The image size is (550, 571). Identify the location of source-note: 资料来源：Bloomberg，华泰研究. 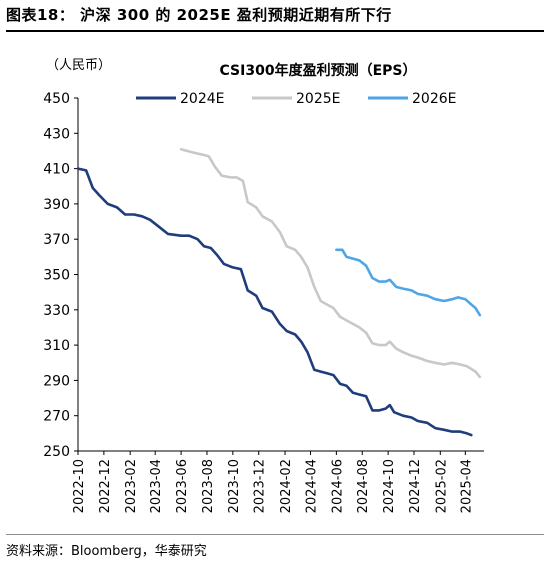
(106, 551).